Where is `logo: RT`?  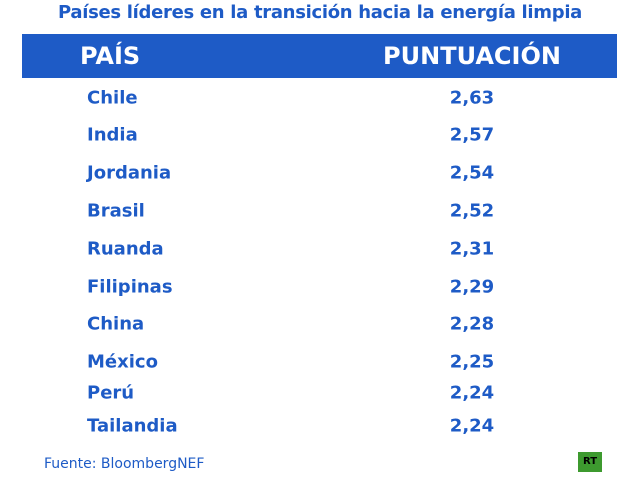
logo: RT is located at coordinates (590, 462).